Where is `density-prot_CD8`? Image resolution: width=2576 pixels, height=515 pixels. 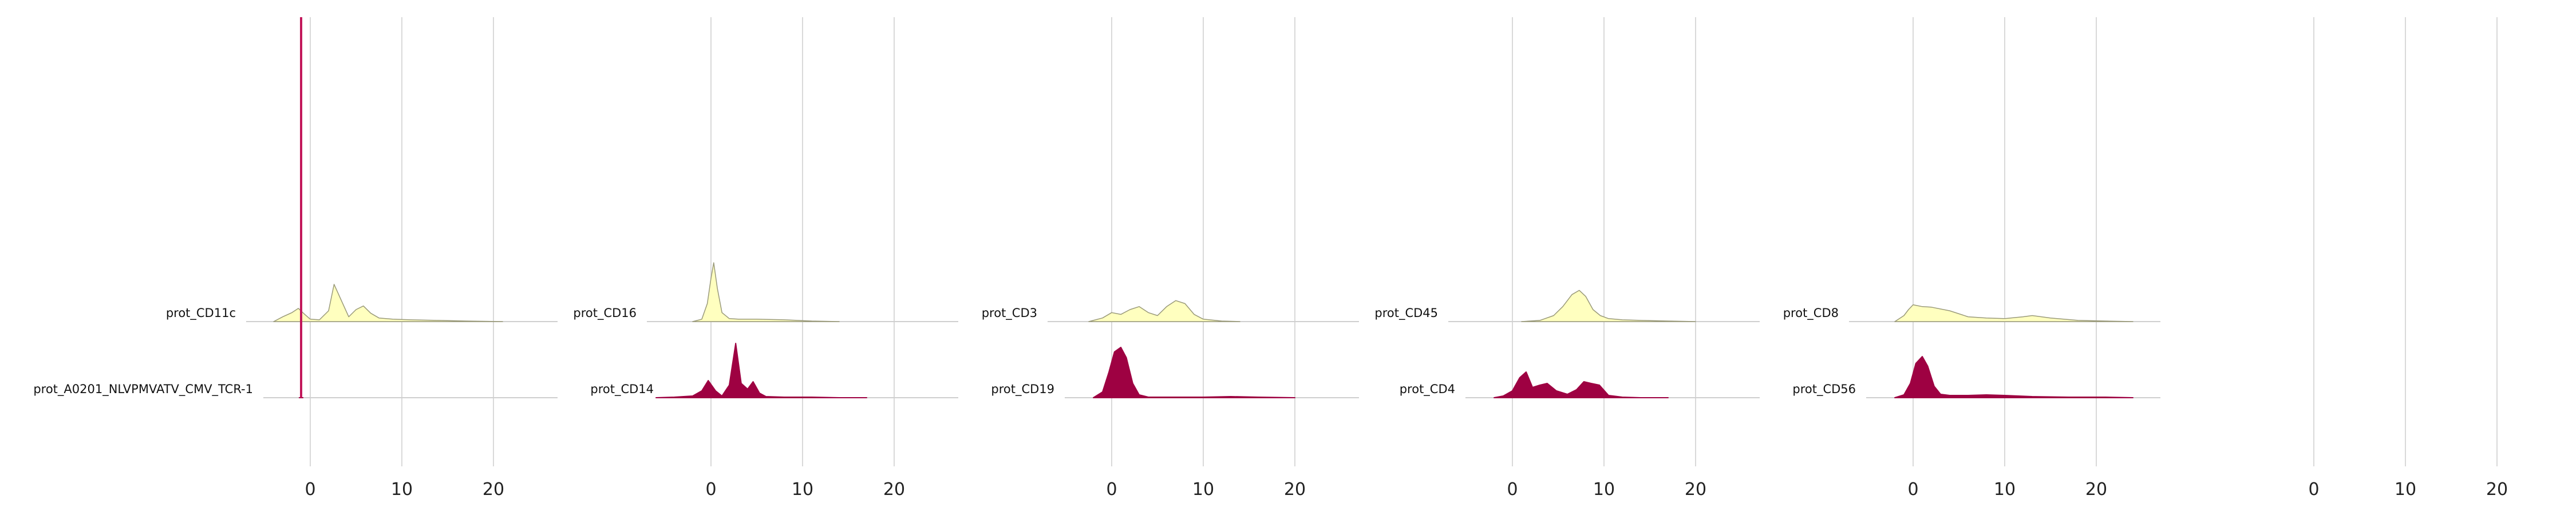
density-prot_CD8 is located at coordinates (2014, 313).